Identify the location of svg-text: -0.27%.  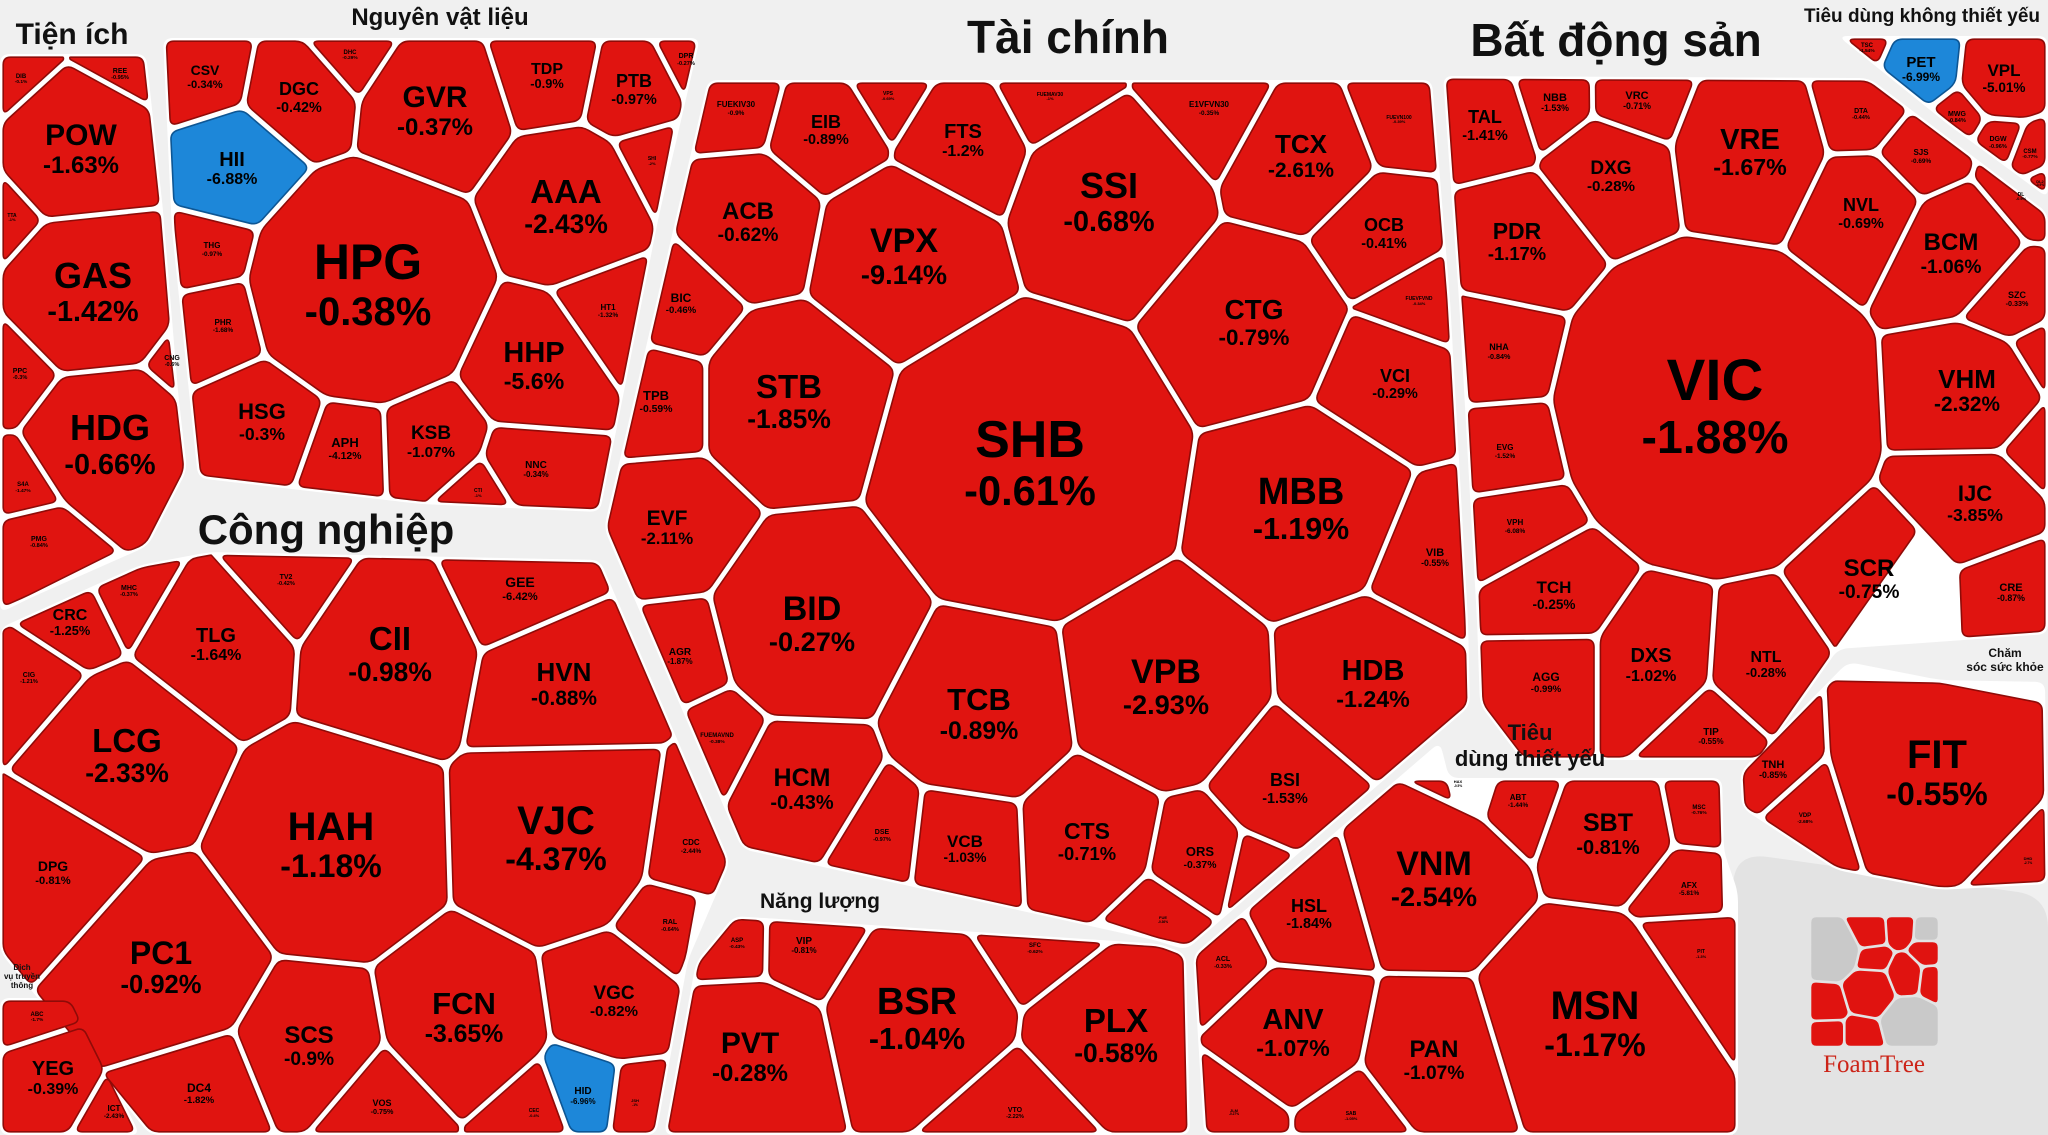
(1234, 1114).